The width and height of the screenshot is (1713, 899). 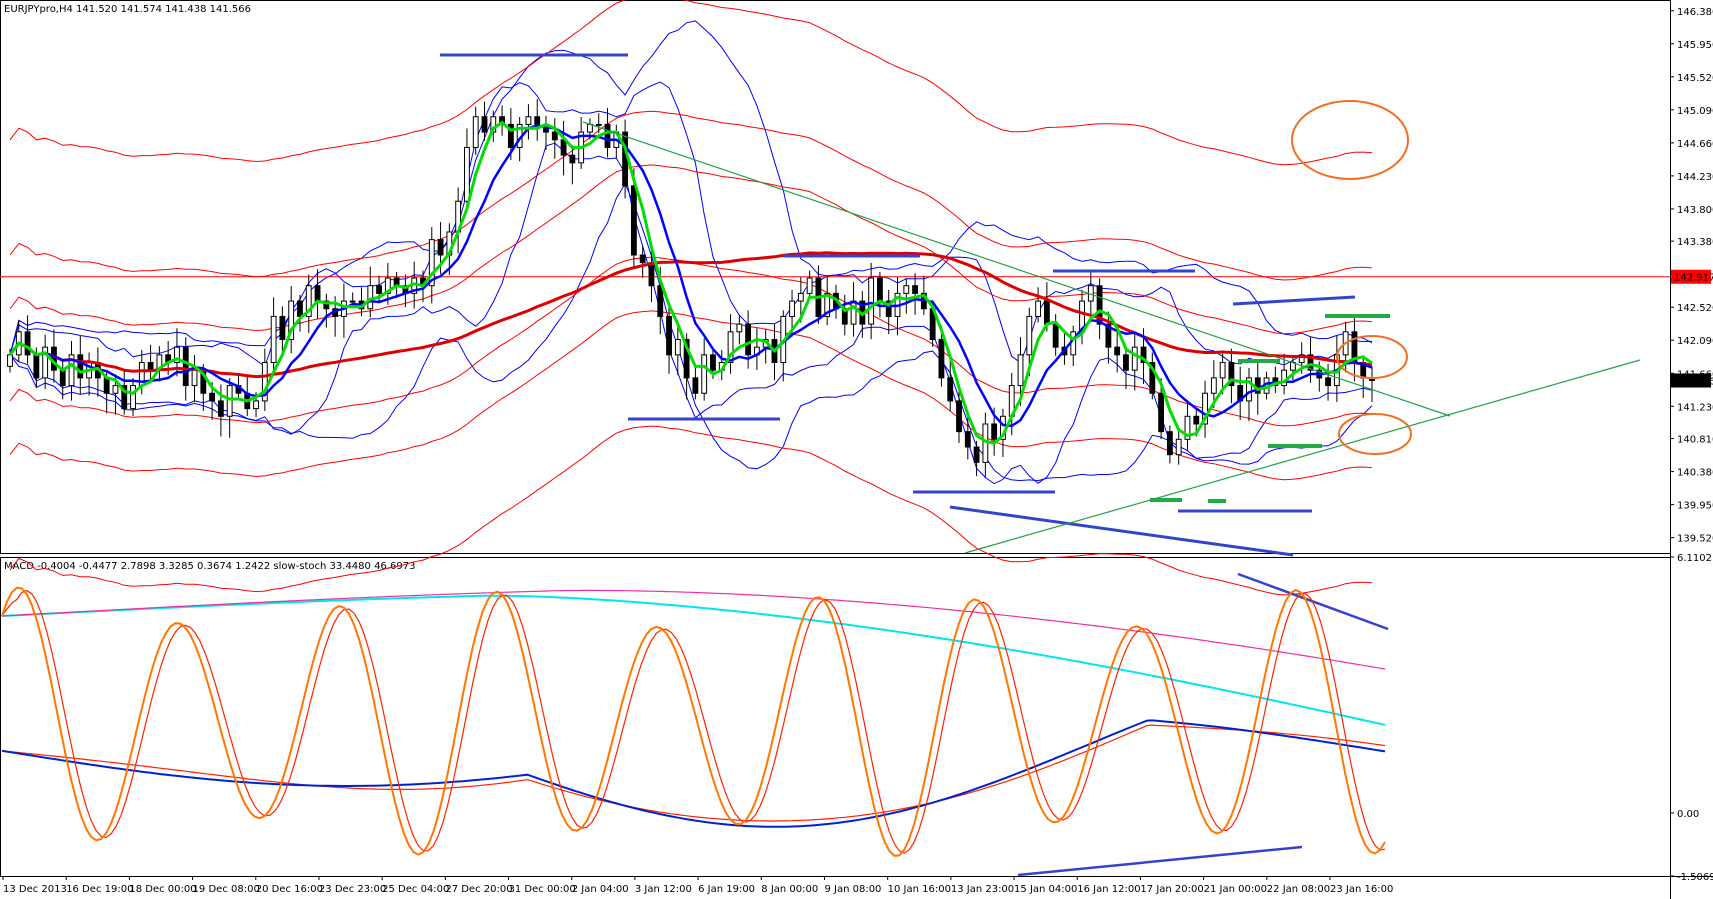 What do you see at coordinates (226, 889) in the screenshot?
I see `x-tick-label: 19 Dec 08:00` at bounding box center [226, 889].